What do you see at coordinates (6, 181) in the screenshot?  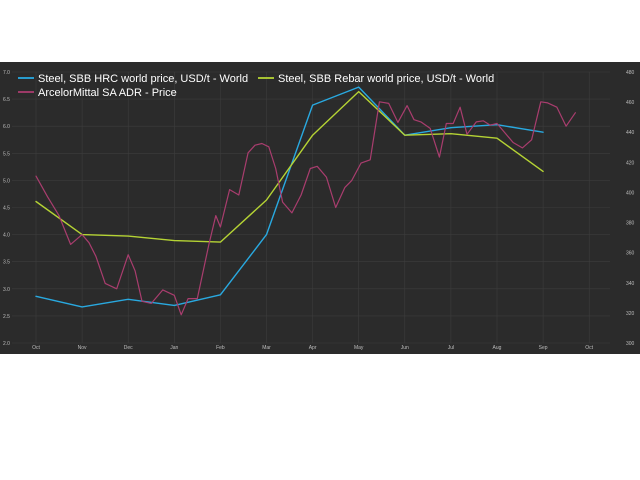 I see `y-left-tick-label: 5.0` at bounding box center [6, 181].